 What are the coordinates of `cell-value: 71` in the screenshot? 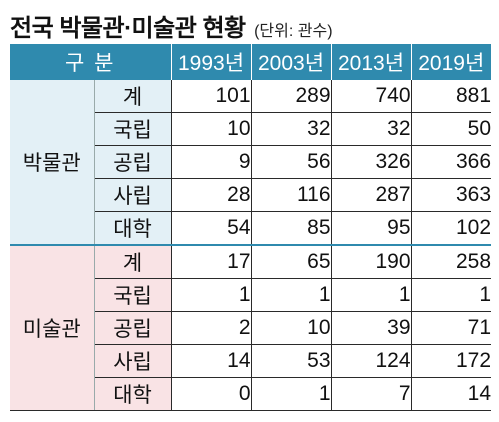 It's located at (451, 328).